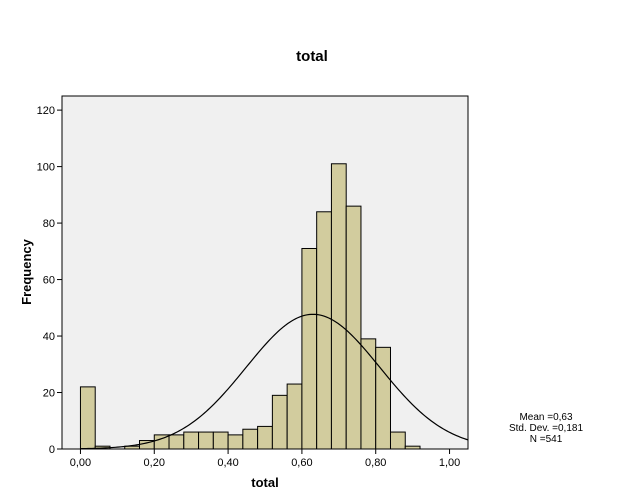  Describe the element at coordinates (154, 463) in the screenshot. I see `x-tick-label: 0,20` at that location.